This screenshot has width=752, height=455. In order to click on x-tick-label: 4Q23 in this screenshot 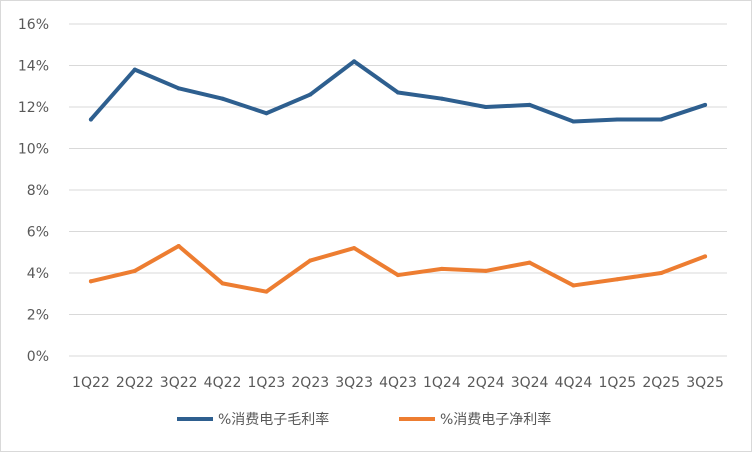, I will do `click(398, 383)`.